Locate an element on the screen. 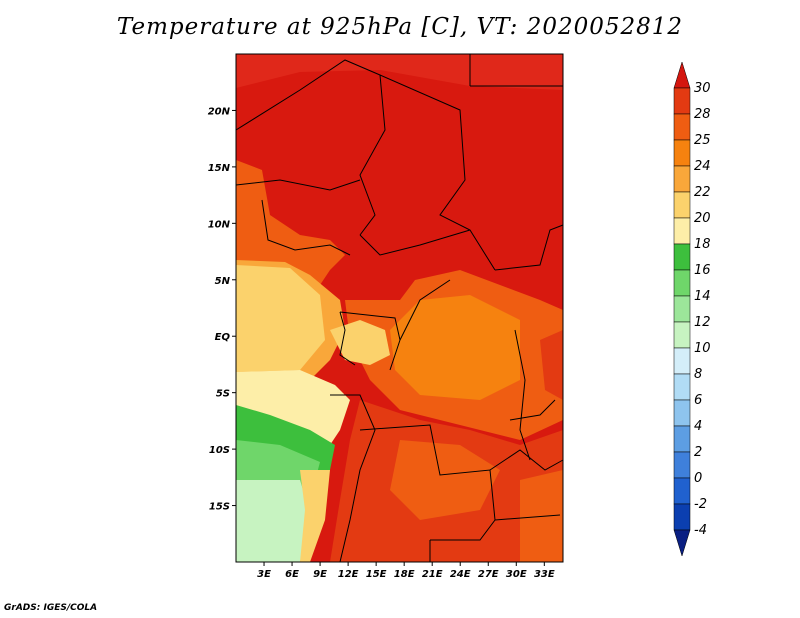 The width and height of the screenshot is (800, 618). x-tick-label: 6E is located at coordinates (292, 574).